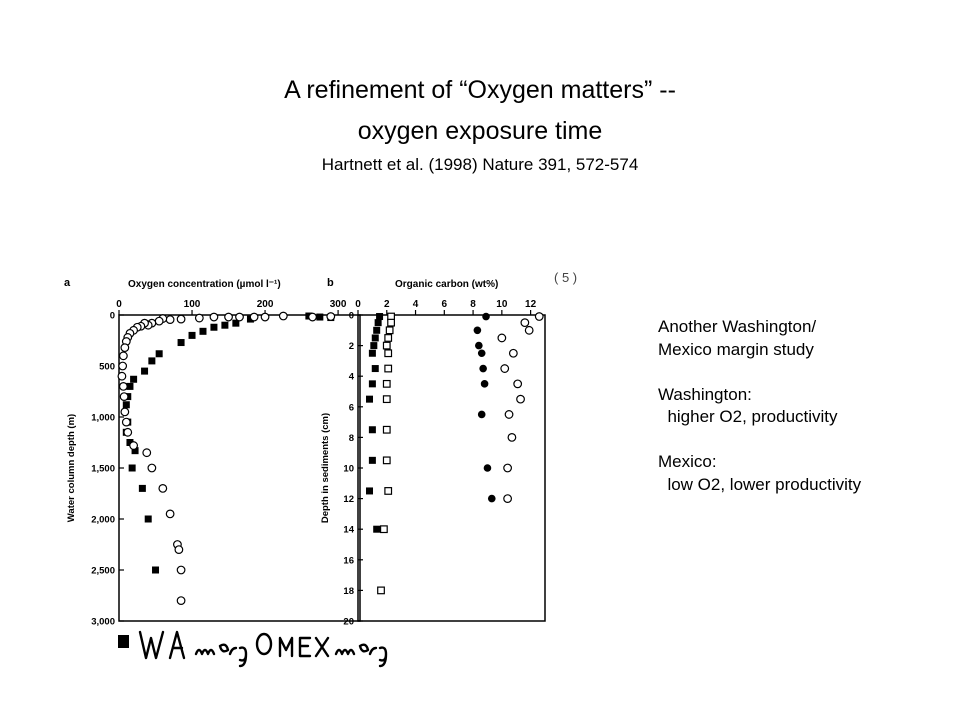  Describe the element at coordinates (333, 652) in the screenshot. I see `legend-mex-handwriting` at that location.